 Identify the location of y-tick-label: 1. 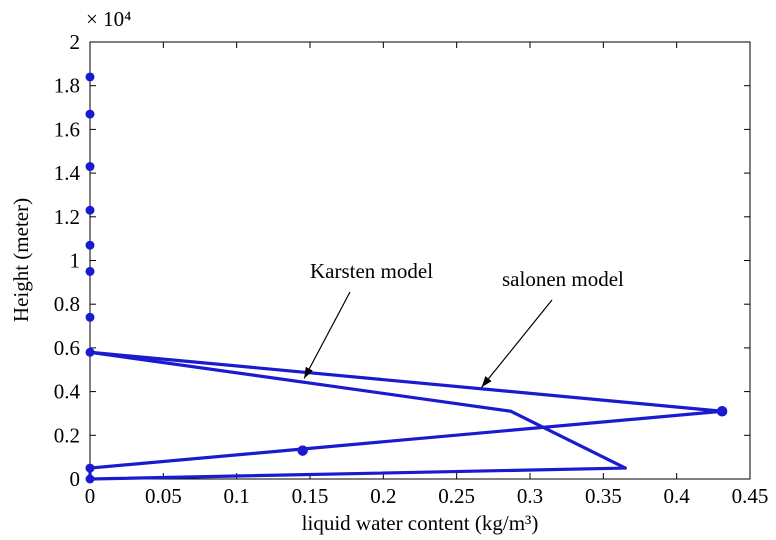
(75, 261).